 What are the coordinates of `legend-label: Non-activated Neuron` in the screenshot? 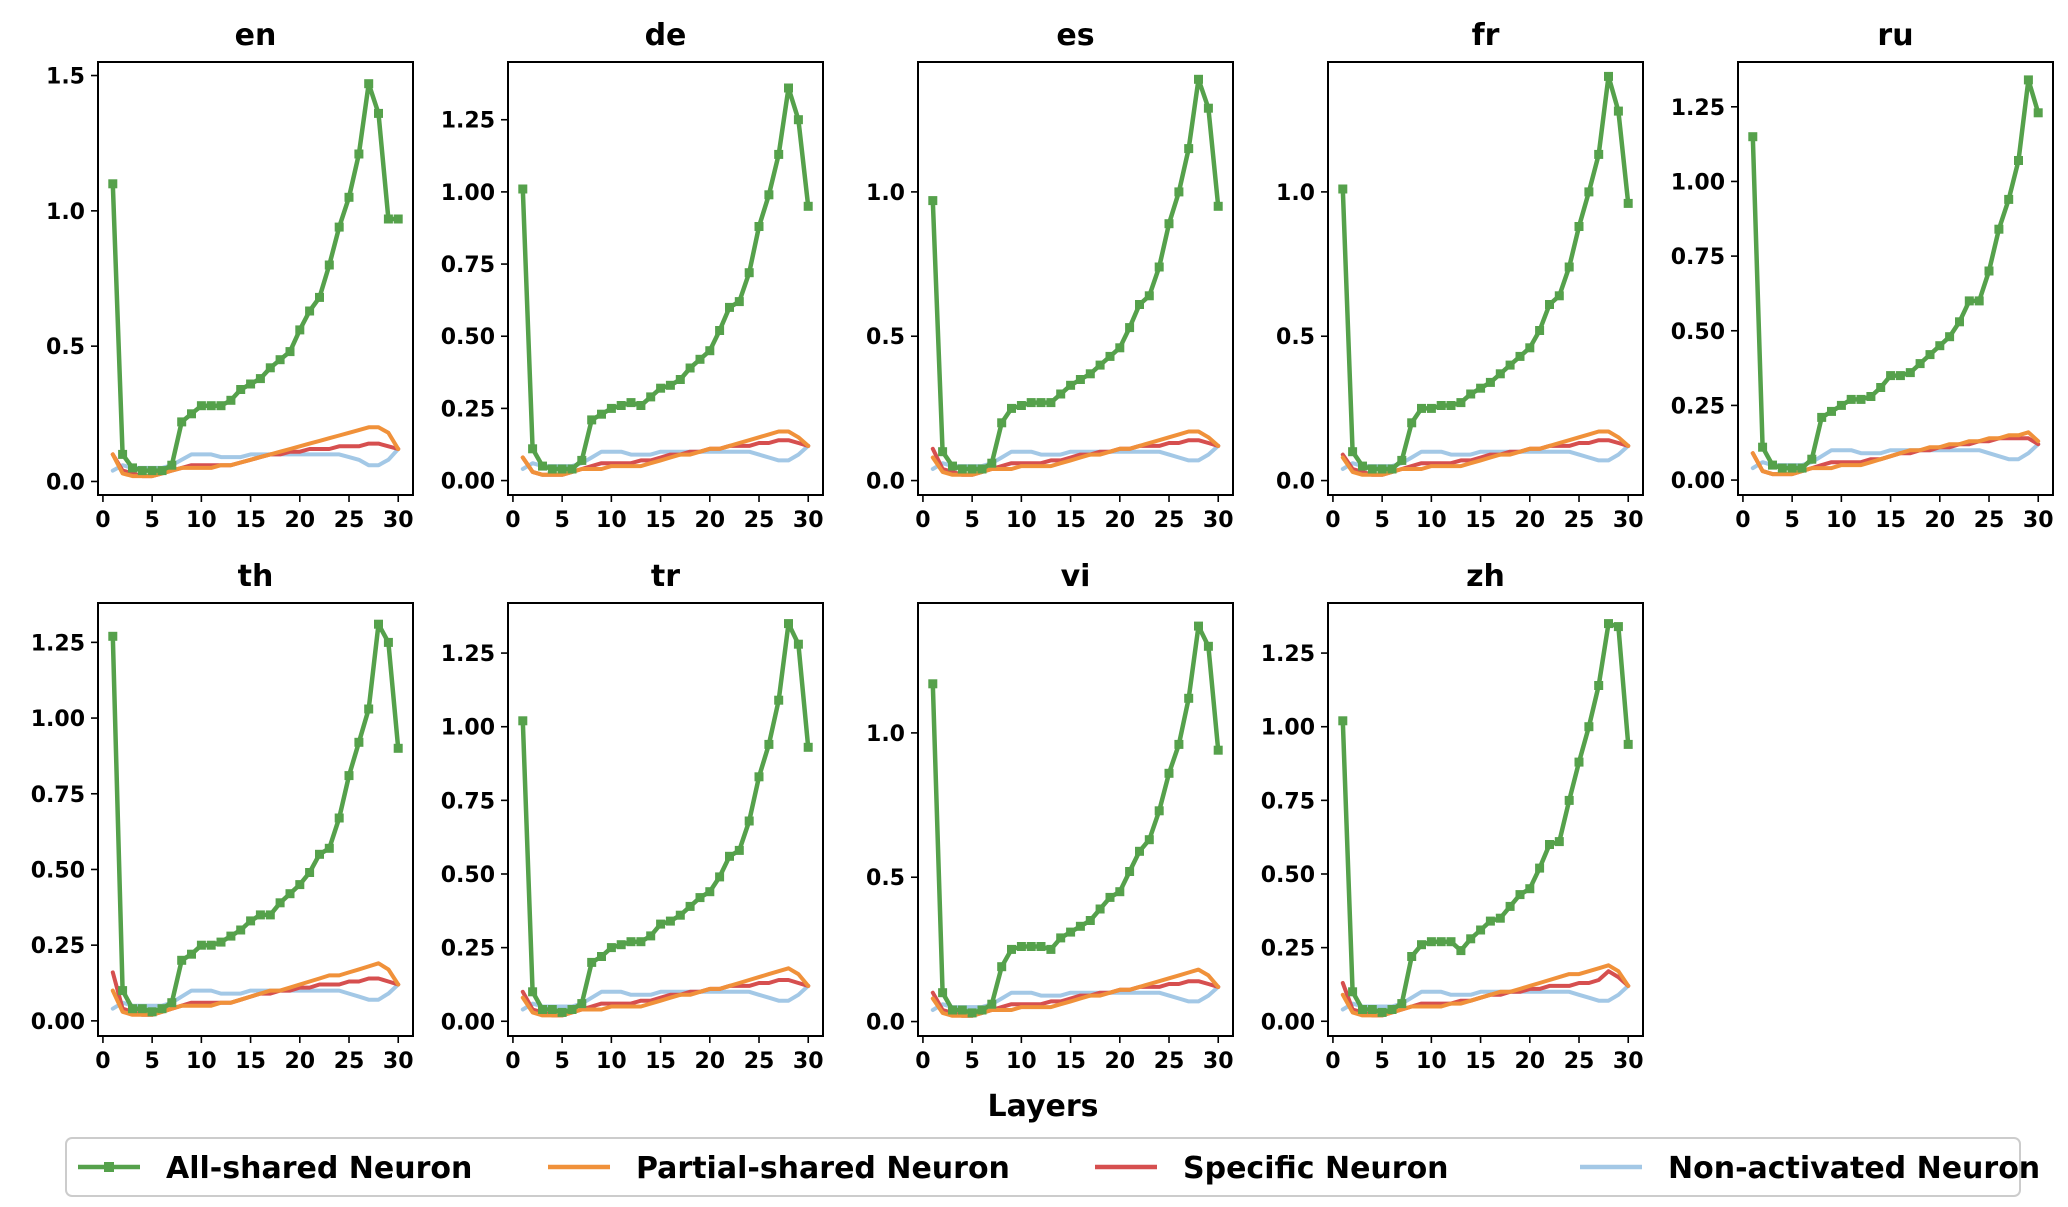 It's located at (1854, 1168).